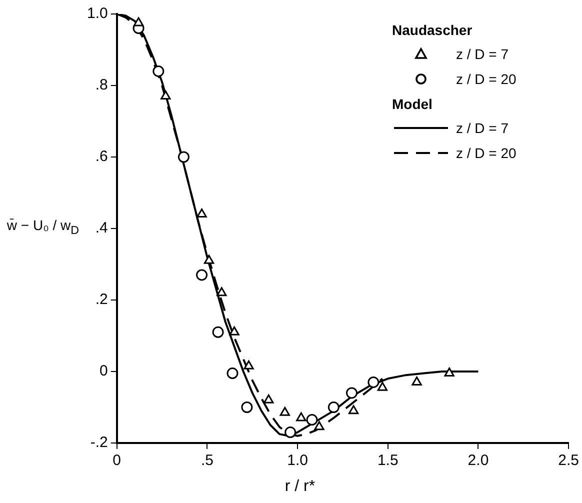  What do you see at coordinates (99, 443) in the screenshot?
I see `y-tick-label: -.2` at bounding box center [99, 443].